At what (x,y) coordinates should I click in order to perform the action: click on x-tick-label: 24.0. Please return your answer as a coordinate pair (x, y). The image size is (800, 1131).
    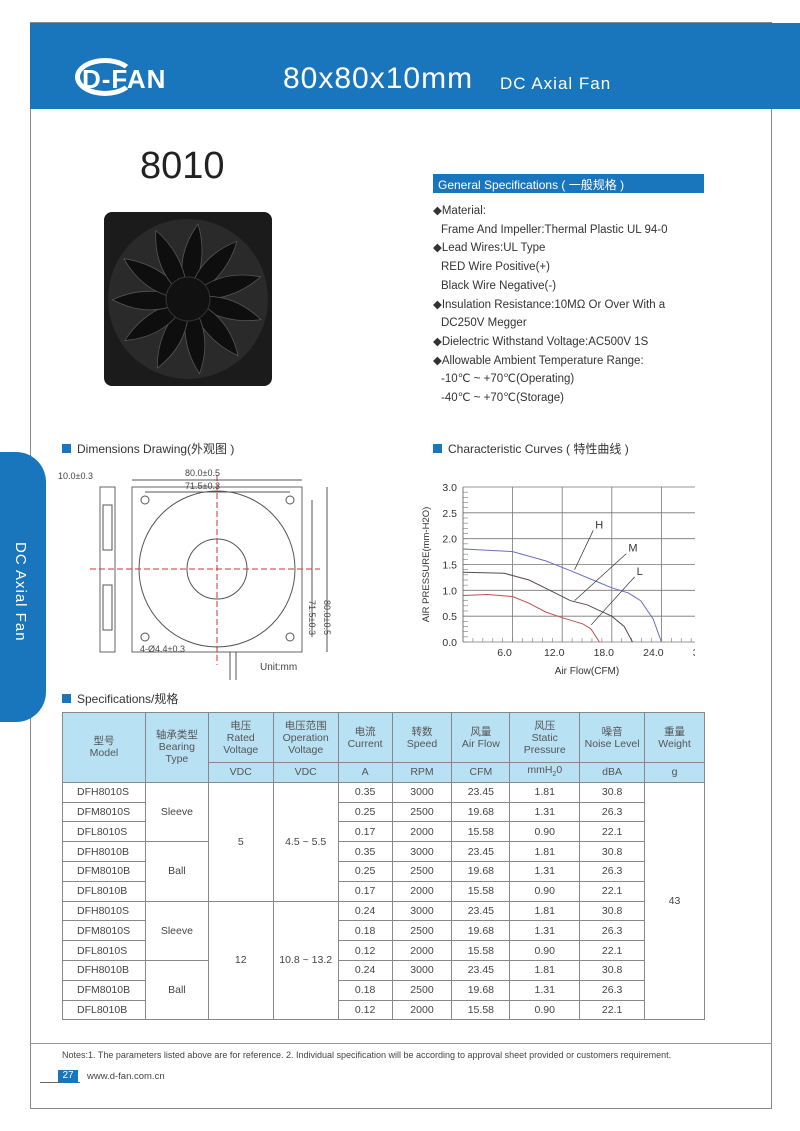
    Looking at the image, I should click on (653, 653).